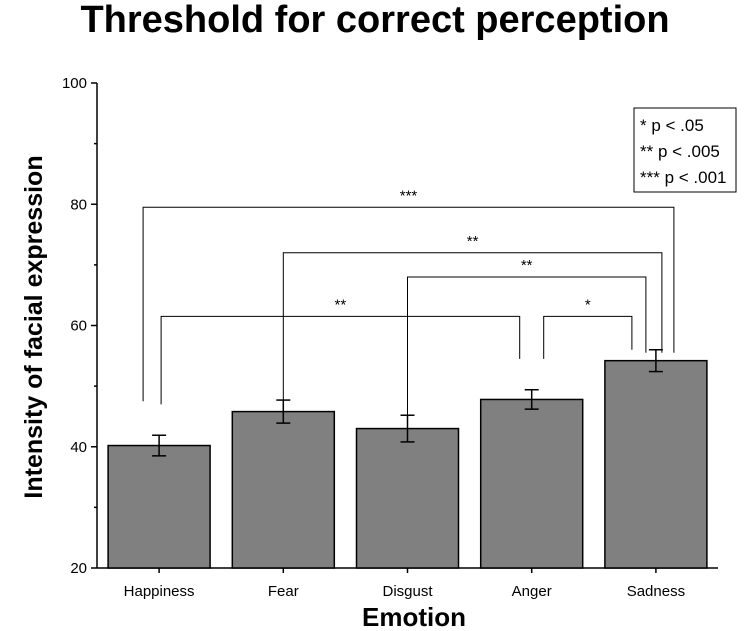  I want to click on x-axis-label: Emotion, so click(414, 616).